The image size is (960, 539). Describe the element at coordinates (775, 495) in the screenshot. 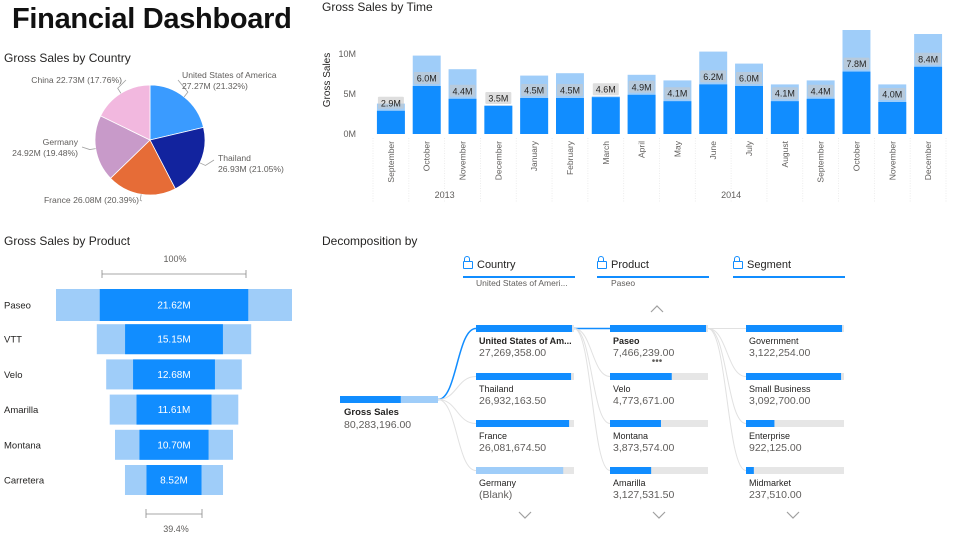

I see `node-value: 237,510.00` at that location.